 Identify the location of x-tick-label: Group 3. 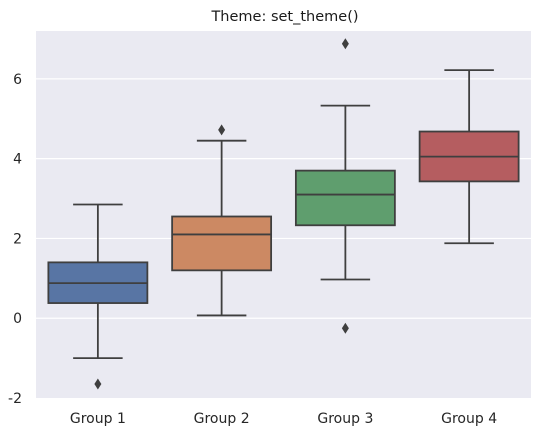
(345, 419).